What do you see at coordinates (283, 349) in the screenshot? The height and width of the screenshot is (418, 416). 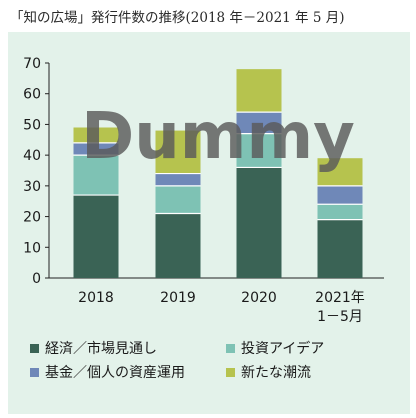 I see `legend-label: 投資アイデア` at bounding box center [283, 349].